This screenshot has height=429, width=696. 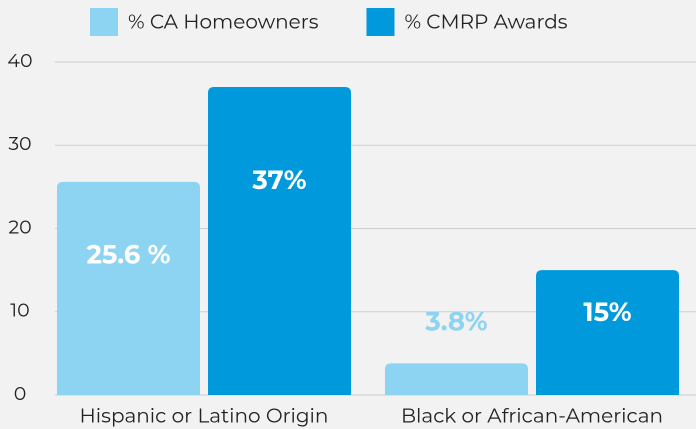 What do you see at coordinates (204, 416) in the screenshot?
I see `x-tick-label: Hispanic or Latino Origin` at bounding box center [204, 416].